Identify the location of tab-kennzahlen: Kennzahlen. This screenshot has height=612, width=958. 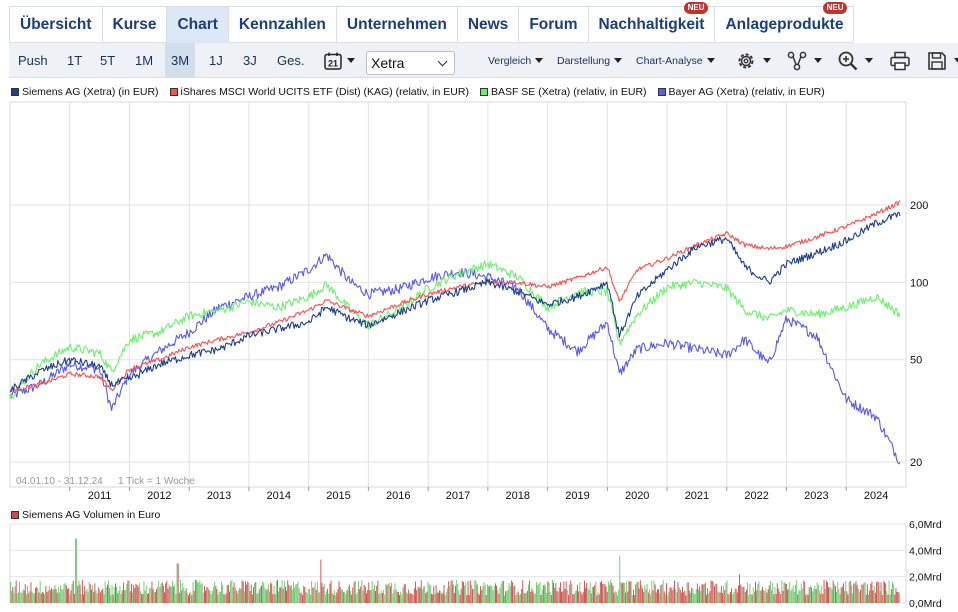
(282, 25).